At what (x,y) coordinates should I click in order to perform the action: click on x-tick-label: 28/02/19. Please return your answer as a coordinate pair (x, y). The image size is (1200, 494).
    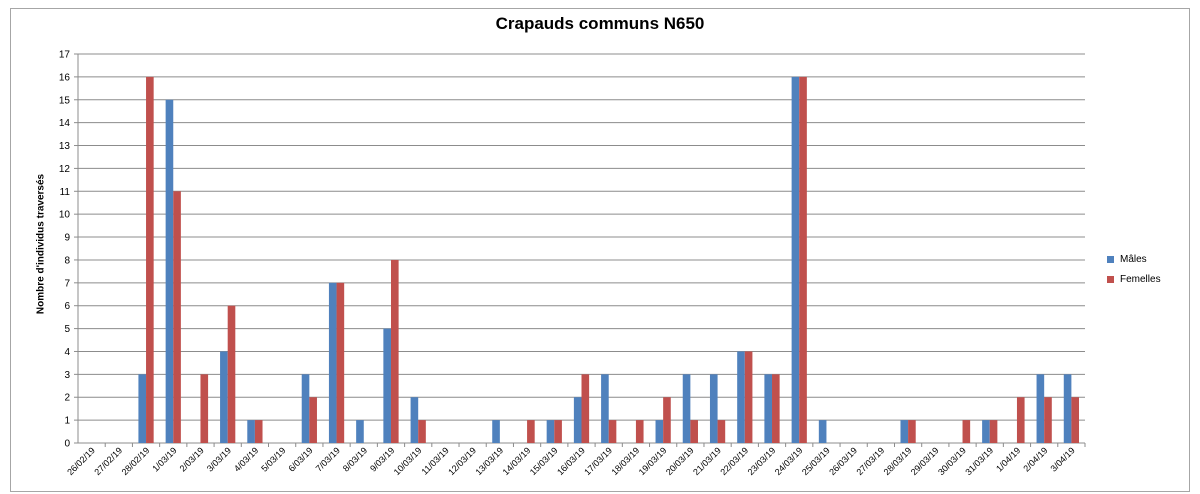
    Looking at the image, I should click on (136, 461).